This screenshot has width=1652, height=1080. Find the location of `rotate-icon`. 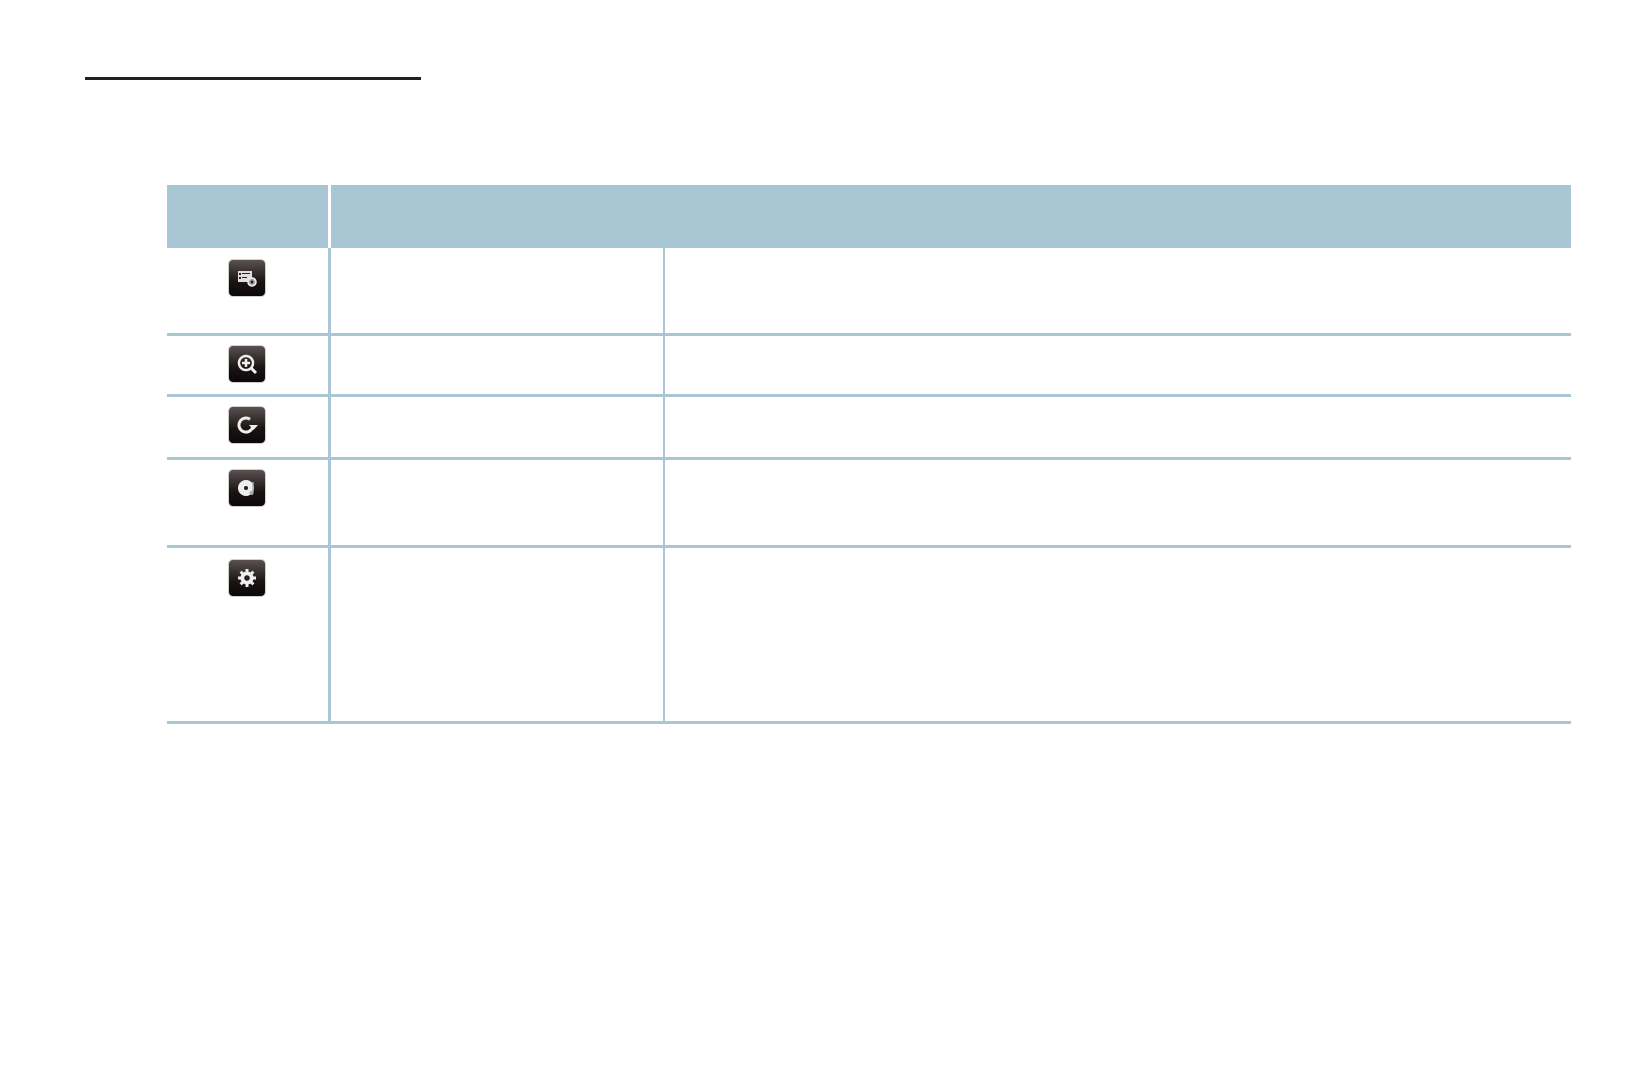

rotate-icon is located at coordinates (247, 425).